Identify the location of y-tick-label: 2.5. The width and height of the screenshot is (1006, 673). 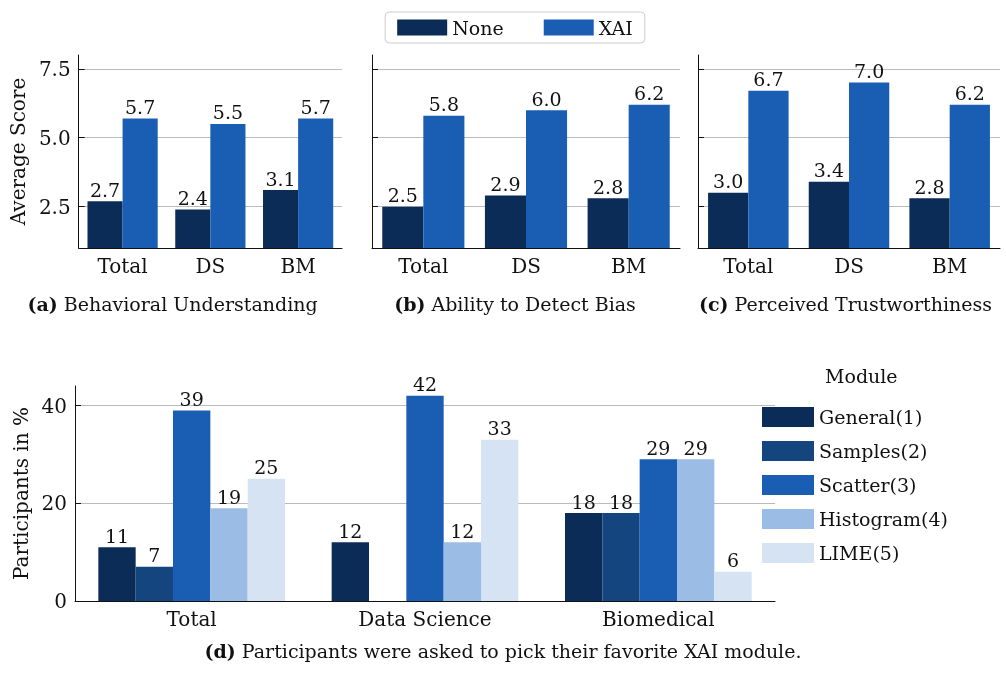
(54, 206).